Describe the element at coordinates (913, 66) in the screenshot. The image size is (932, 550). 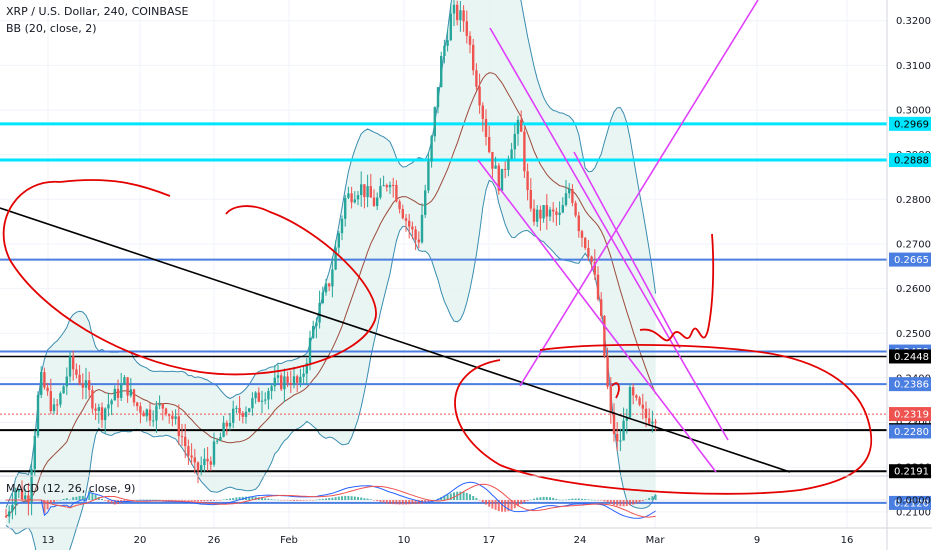
I see `price-tick-label: 0.3100` at that location.